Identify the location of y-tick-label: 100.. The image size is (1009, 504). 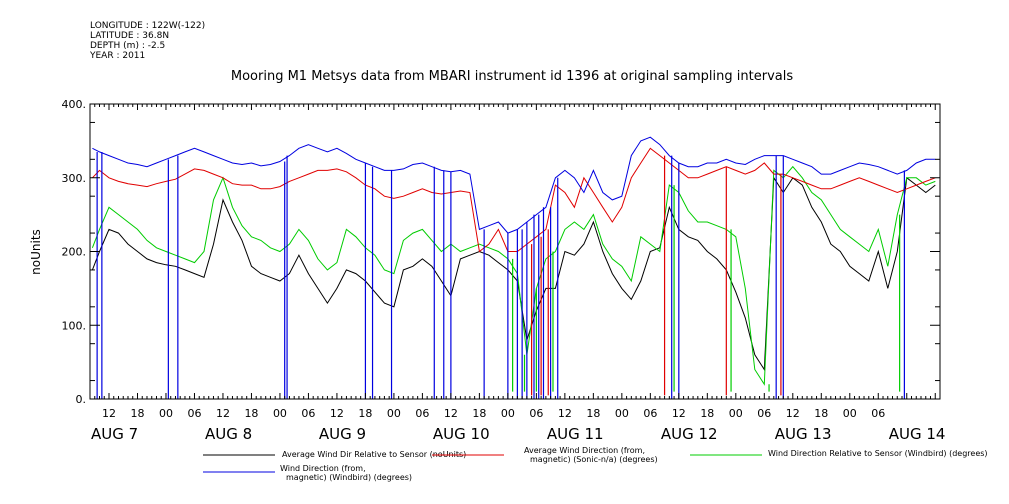
(74, 325).